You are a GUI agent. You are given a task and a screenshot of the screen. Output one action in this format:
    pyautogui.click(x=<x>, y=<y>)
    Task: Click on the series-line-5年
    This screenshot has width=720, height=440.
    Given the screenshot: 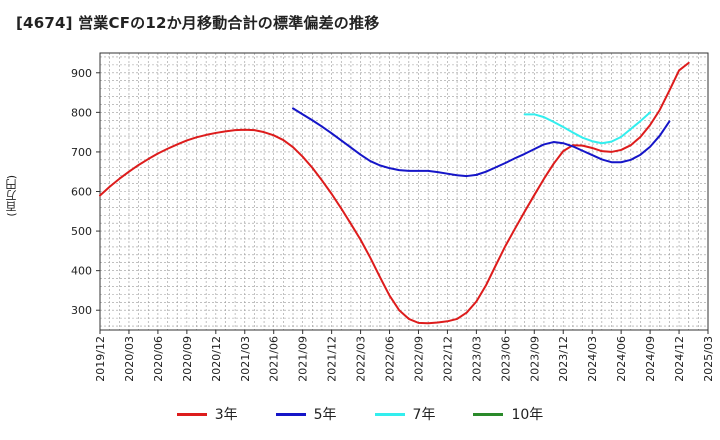 What is the action you would take?
    pyautogui.click(x=481, y=142)
    